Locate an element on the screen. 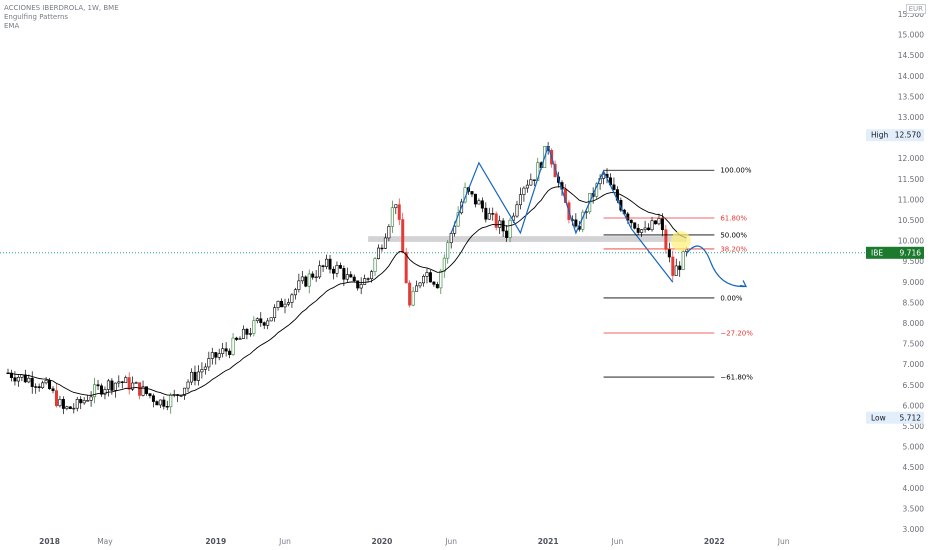  indicator-engulfing: Engulfing Patterns is located at coordinates (36, 17).